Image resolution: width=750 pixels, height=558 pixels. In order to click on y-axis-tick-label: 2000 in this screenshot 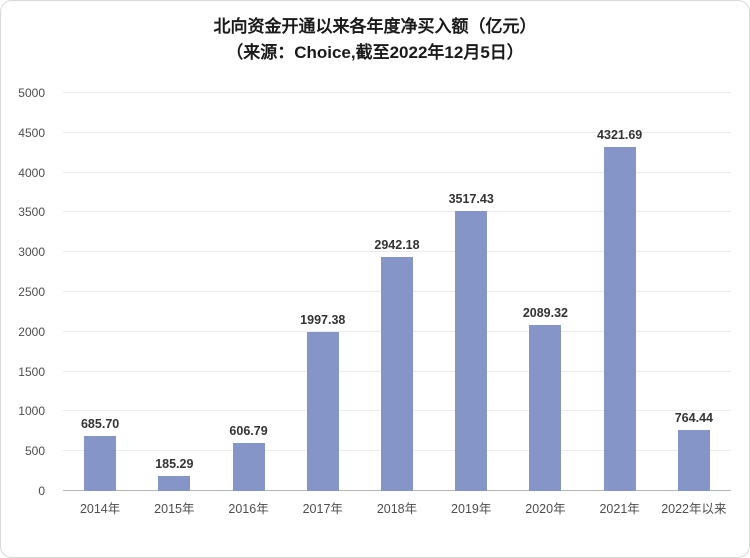, I will do `click(31, 331)`.